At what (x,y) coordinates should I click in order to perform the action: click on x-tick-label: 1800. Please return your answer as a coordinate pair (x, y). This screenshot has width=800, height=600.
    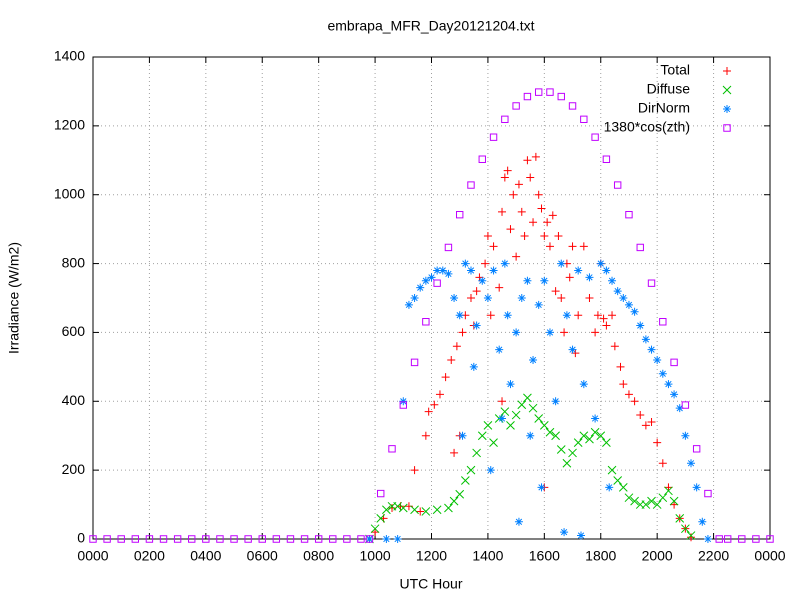
    Looking at the image, I should click on (600, 556).